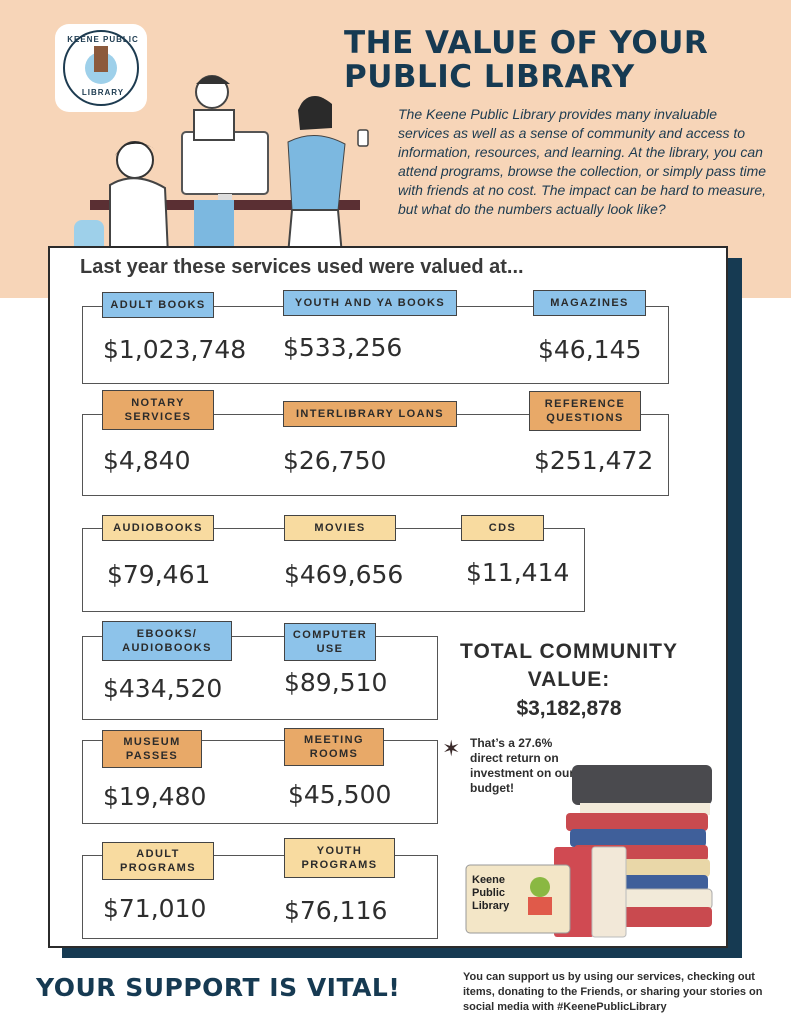 Image resolution: width=791 pixels, height=1024 pixels. I want to click on total-community-value-title: TOTAL COMMUNITY VALUE:, so click(569, 665).